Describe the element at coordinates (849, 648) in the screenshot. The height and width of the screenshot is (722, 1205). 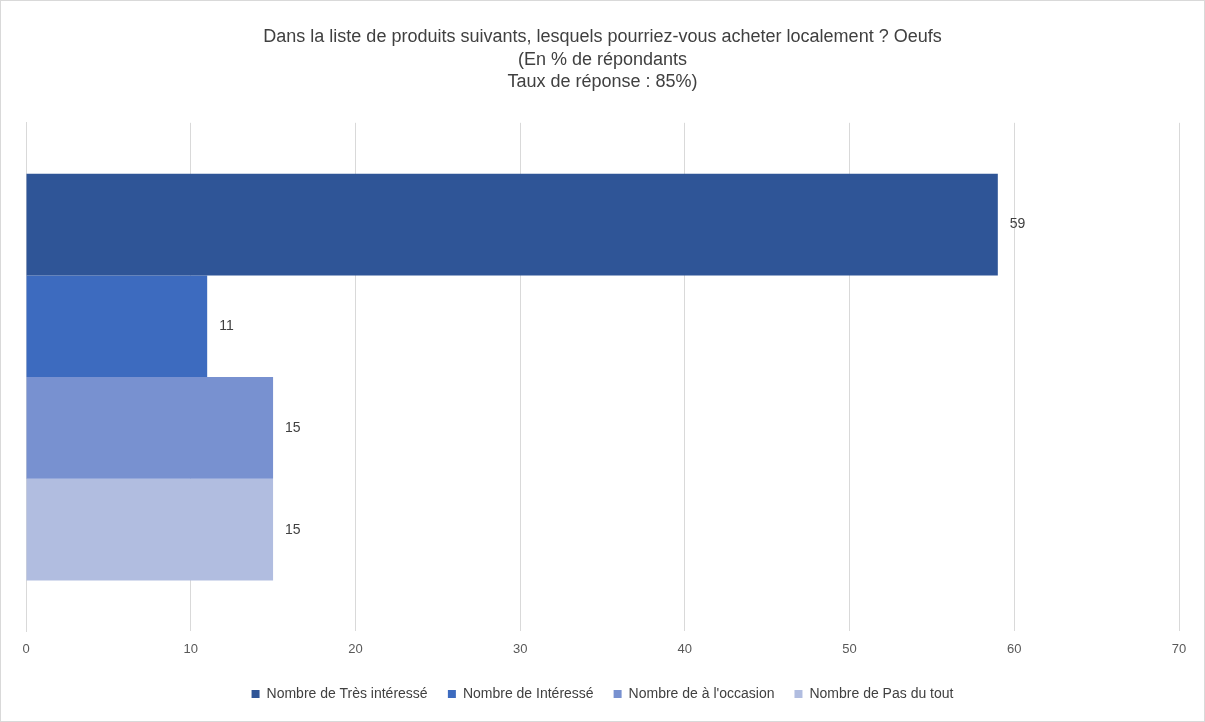
I see `x-tick-label: 50` at that location.